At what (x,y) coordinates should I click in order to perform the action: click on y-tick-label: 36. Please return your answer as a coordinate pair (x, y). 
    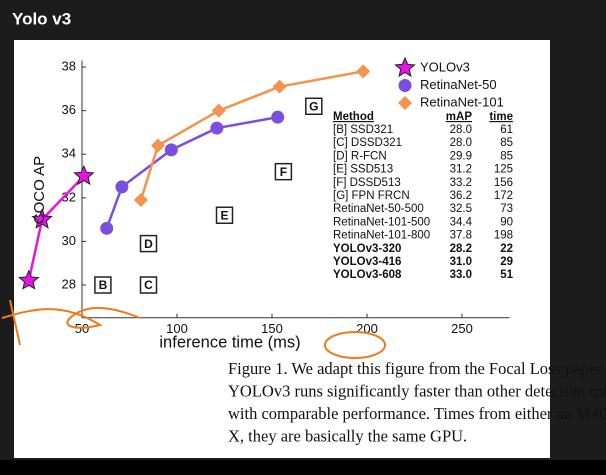
    Looking at the image, I should click on (69, 109).